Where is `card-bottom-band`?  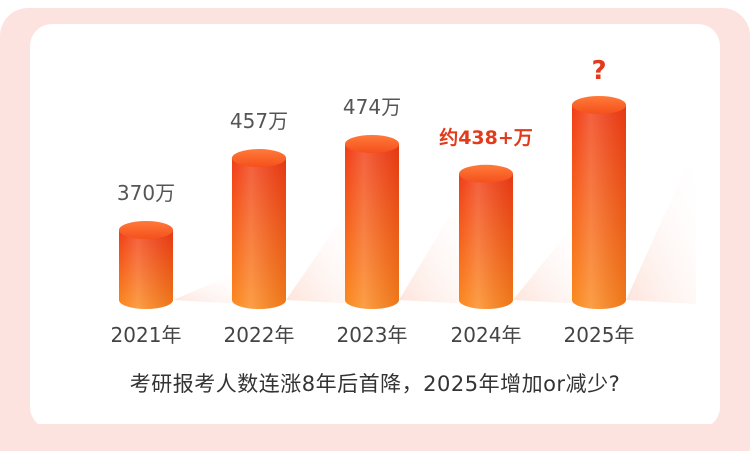
card-bottom-band is located at coordinates (375, 437).